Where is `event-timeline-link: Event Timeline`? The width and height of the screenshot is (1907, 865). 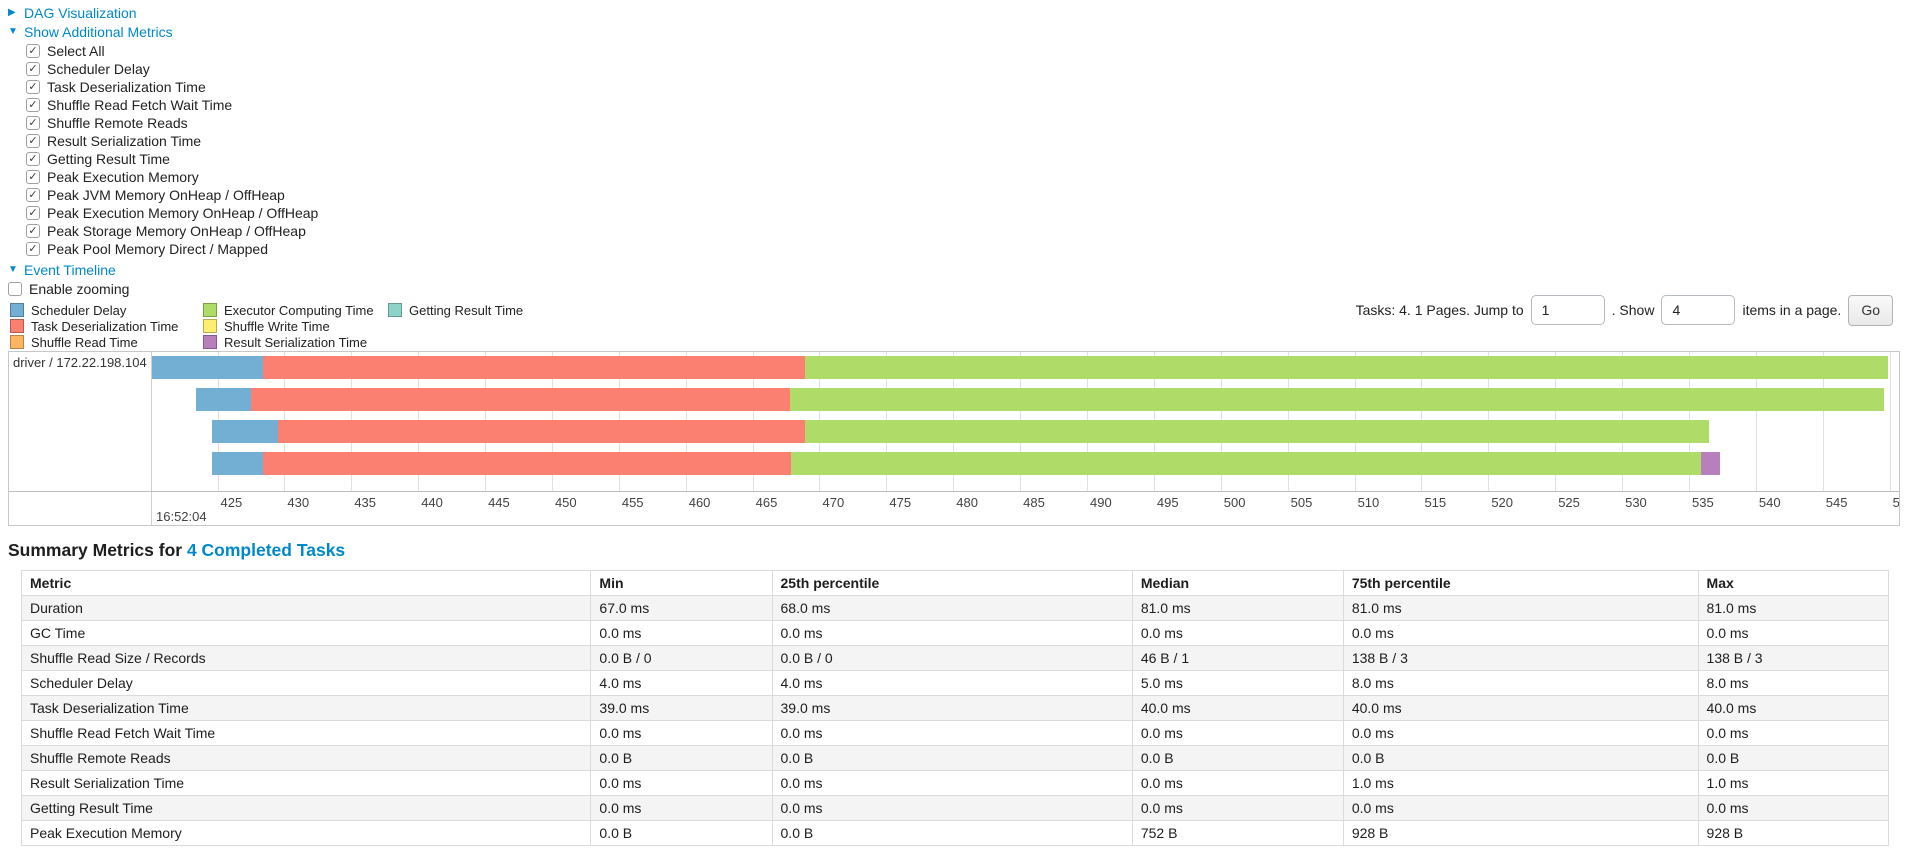
event-timeline-link: Event Timeline is located at coordinates (70, 270).